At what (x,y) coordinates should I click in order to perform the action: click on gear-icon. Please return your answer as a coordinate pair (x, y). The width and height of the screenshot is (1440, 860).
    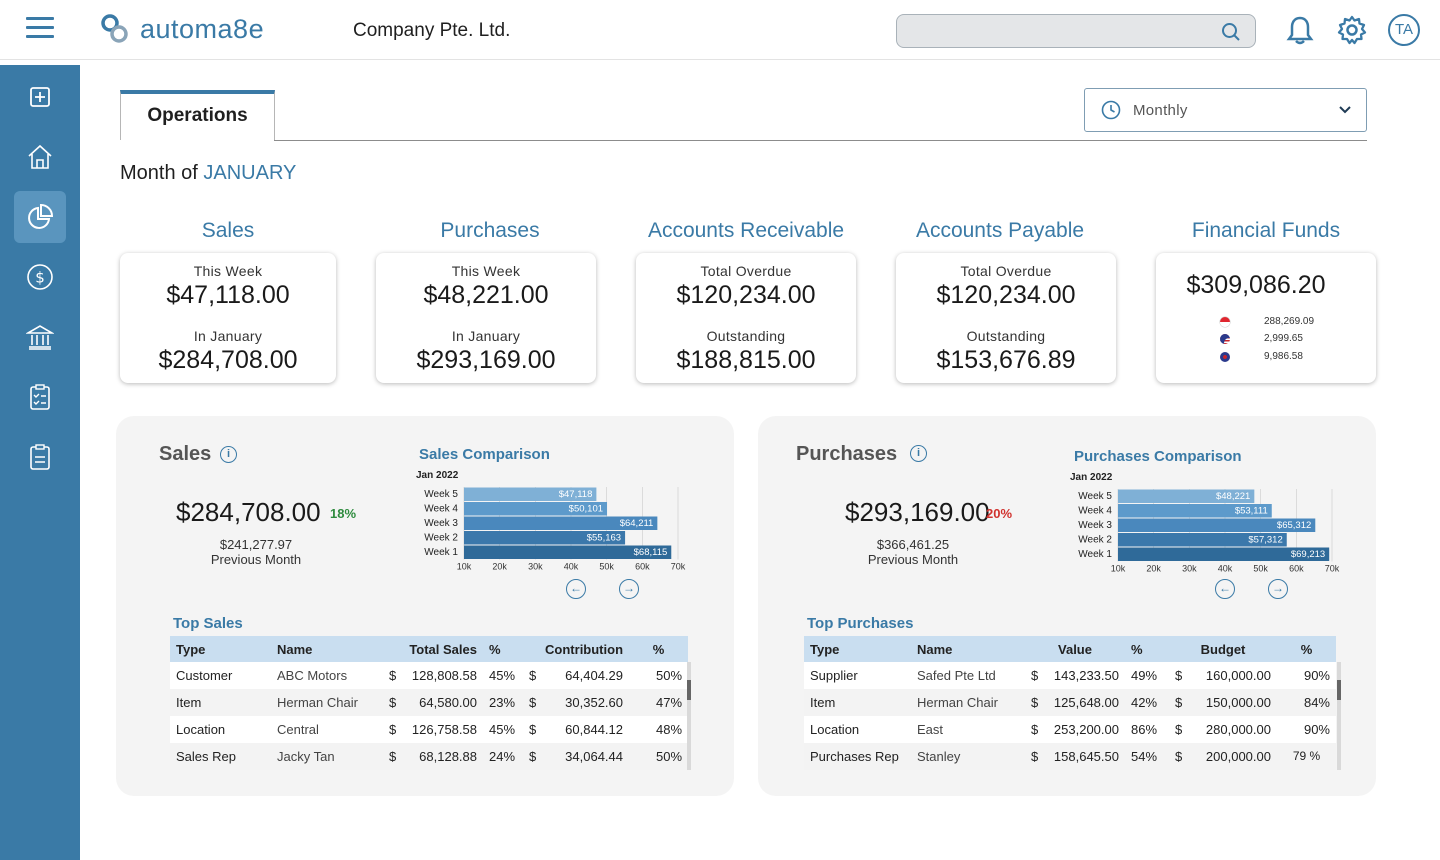
    Looking at the image, I should click on (1352, 30).